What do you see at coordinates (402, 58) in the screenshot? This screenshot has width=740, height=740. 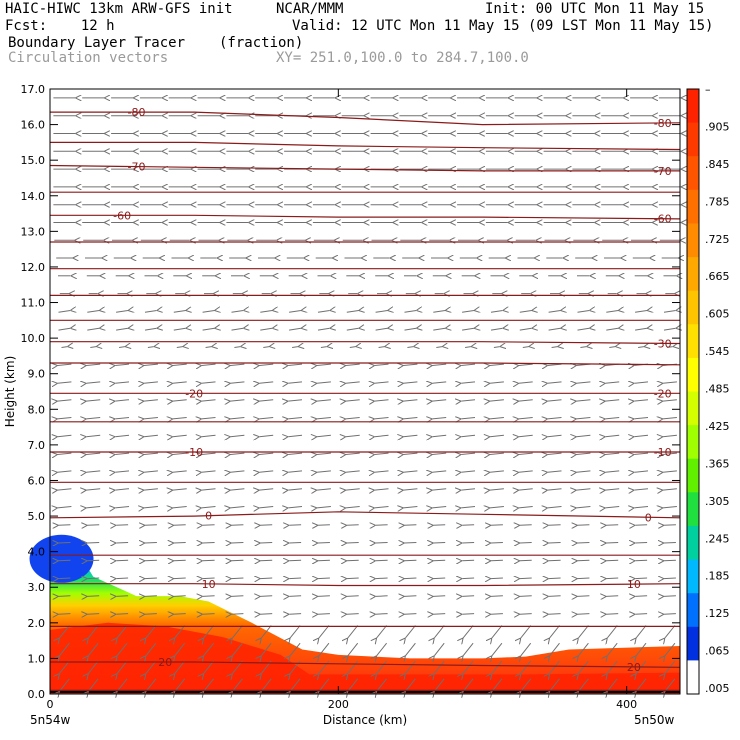 I see `cross-section-endpoints: XY= 251.0,100.0 to 284.7,100.0` at bounding box center [402, 58].